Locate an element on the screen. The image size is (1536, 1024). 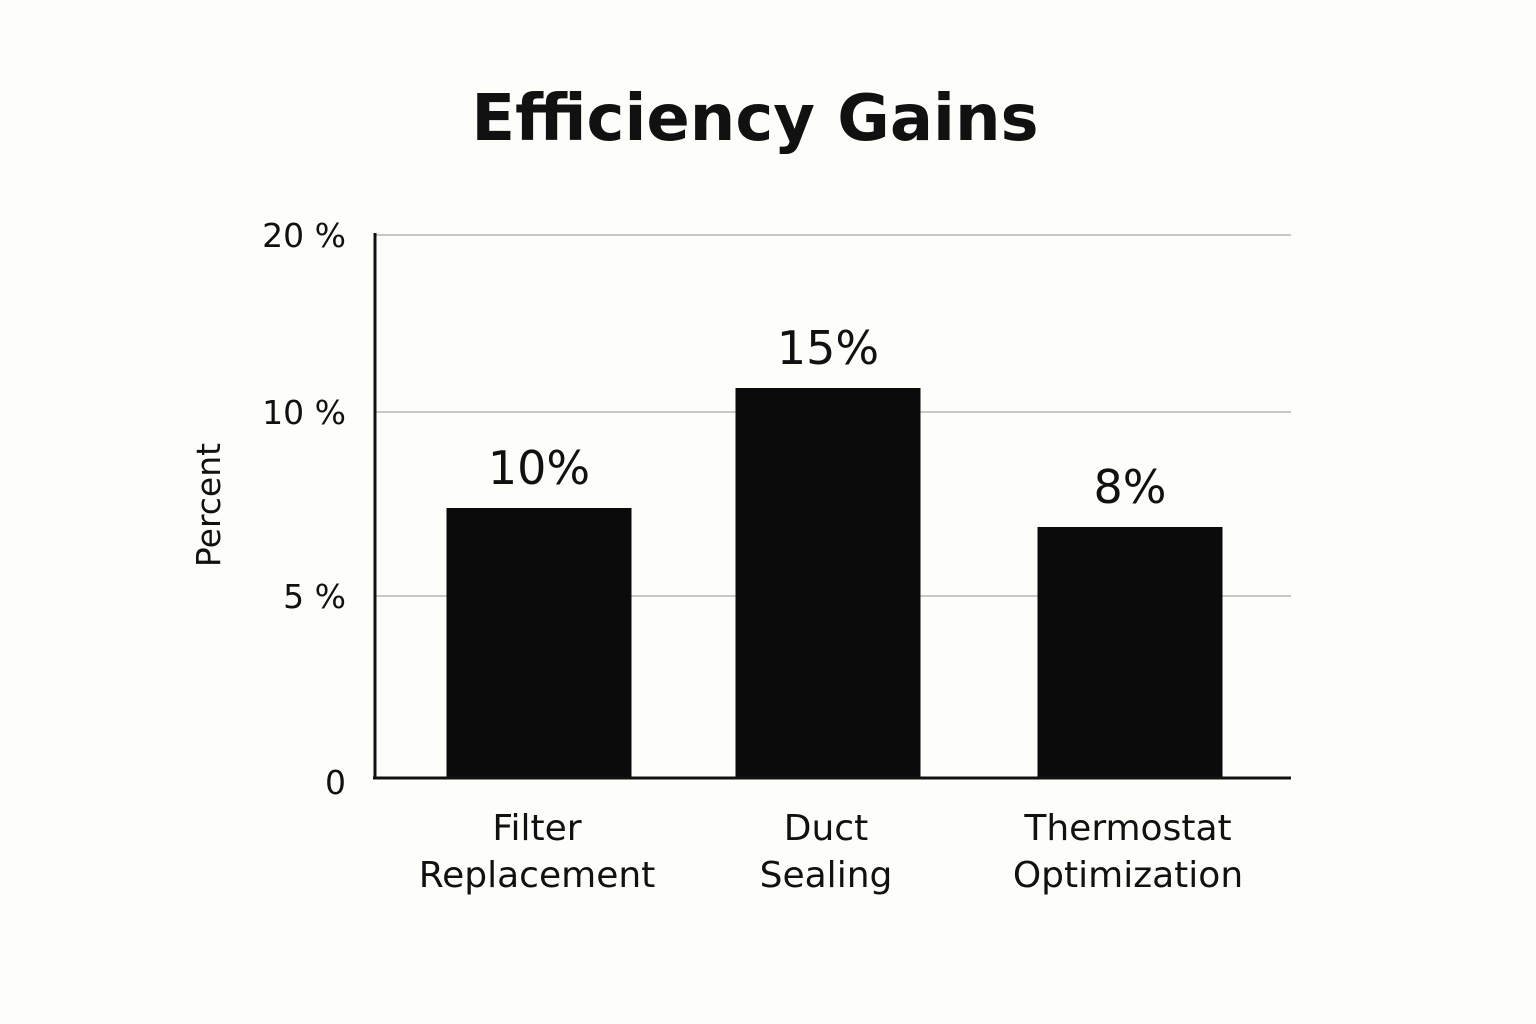
data-labels: 10% 15% 8% is located at coordinates (827, 417).